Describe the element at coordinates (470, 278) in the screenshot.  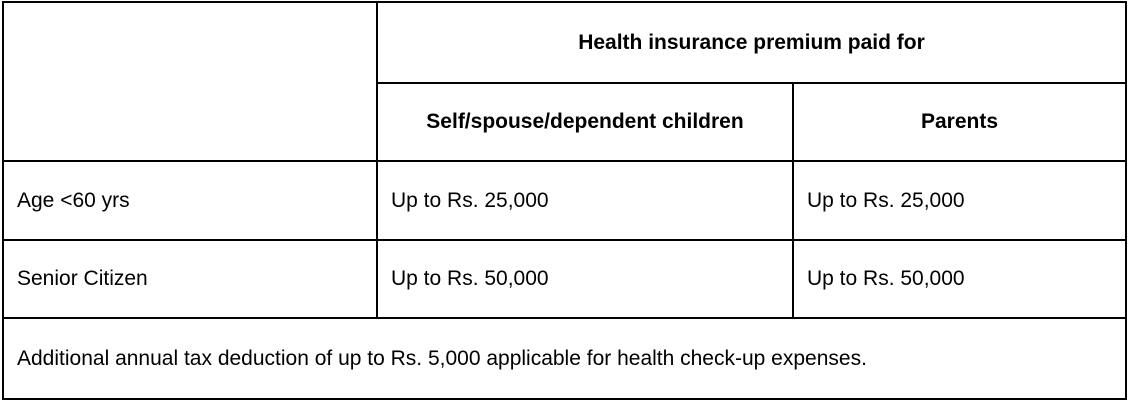
I see `cell-self: Up to Rs. 50,000` at that location.